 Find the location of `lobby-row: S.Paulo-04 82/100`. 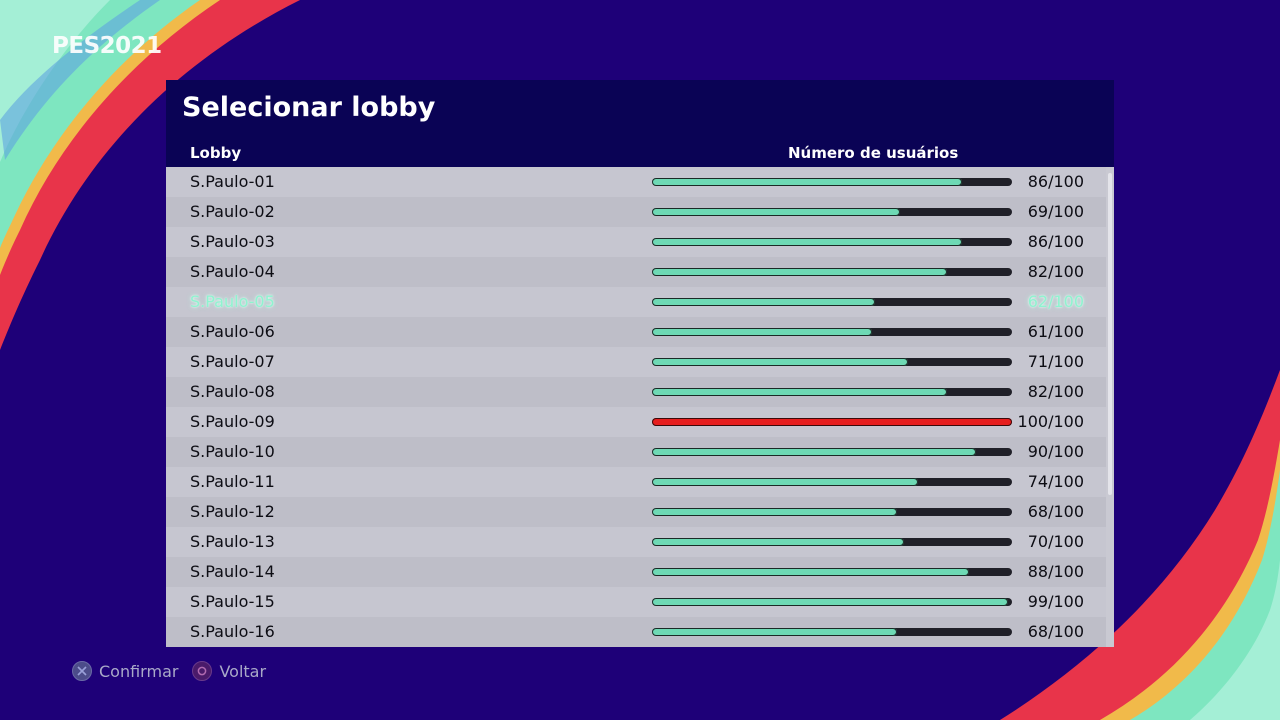

lobby-row: S.Paulo-04 82/100 is located at coordinates (636, 272).